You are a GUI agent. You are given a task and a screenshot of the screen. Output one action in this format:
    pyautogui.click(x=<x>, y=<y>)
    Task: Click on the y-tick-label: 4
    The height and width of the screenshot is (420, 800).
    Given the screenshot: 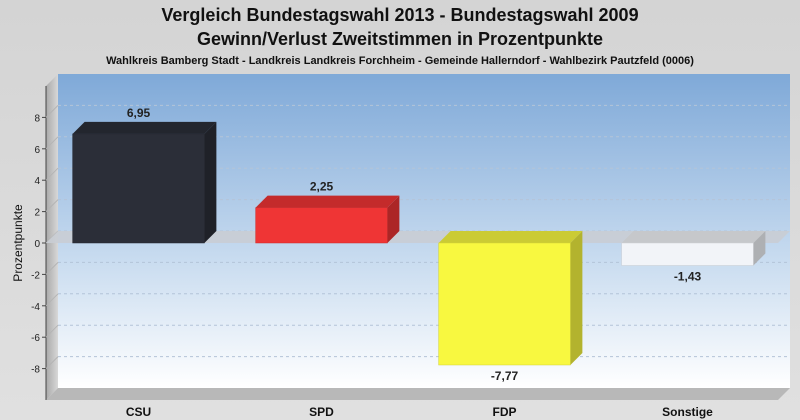 What is the action you would take?
    pyautogui.click(x=37, y=181)
    